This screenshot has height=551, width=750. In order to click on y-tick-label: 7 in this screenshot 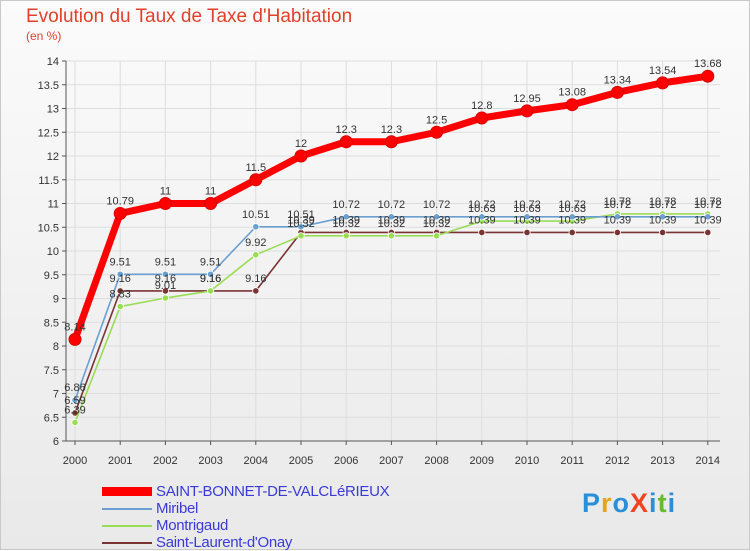, I will do `click(56, 395)`.